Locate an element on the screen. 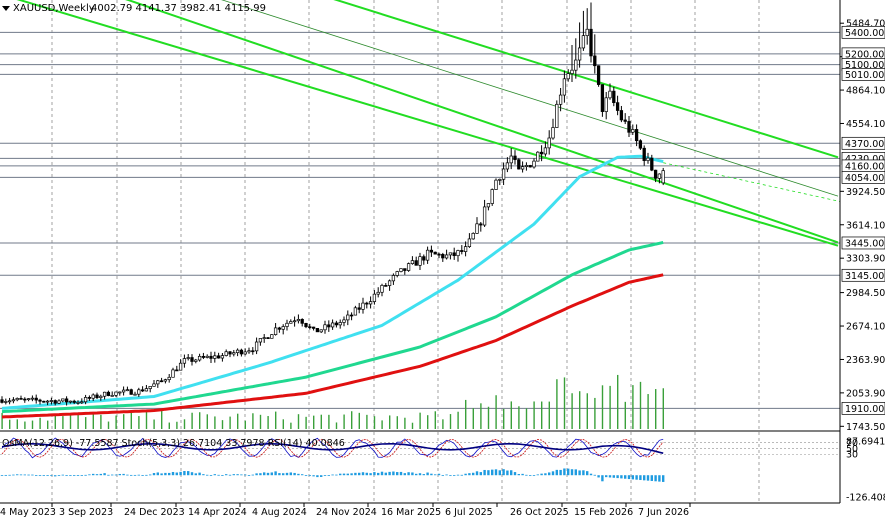  price-tick-label: 3614.10 is located at coordinates (865, 225).